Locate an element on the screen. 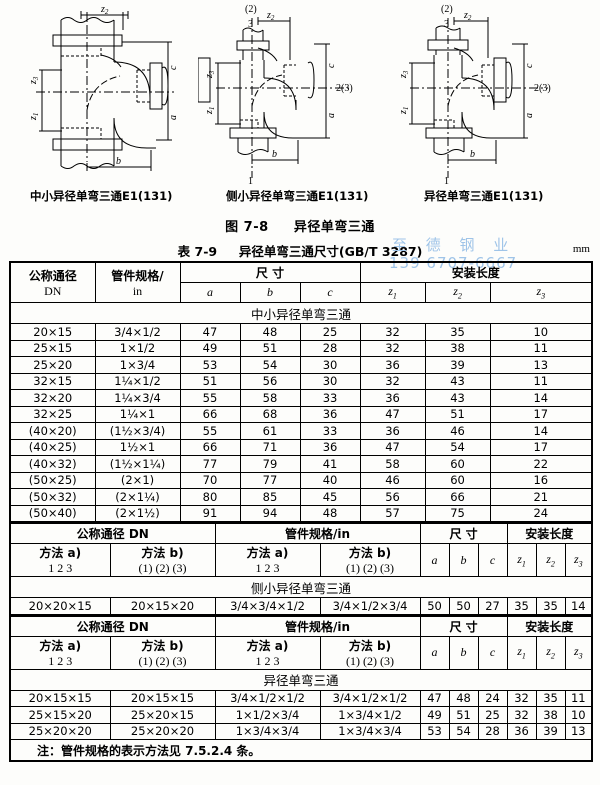  header-fitting-spec: 管件规格/ in is located at coordinates (137, 282).